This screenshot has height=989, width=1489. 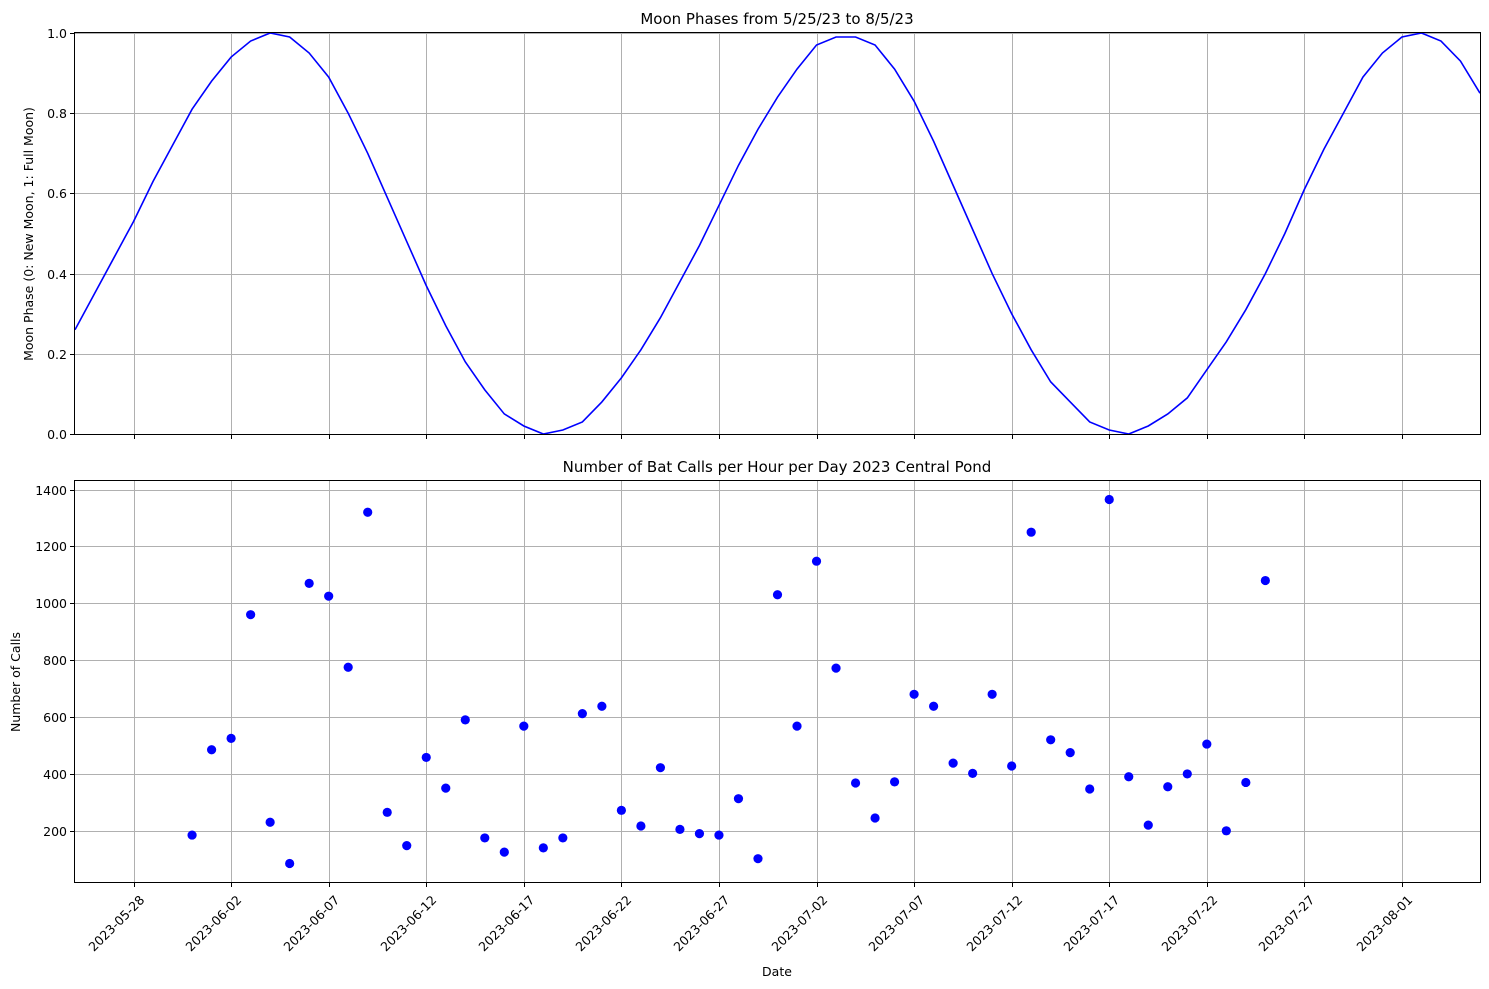 I want to click on bat-calls-x-tick-label: 2023-06-02, so click(x=213, y=923).